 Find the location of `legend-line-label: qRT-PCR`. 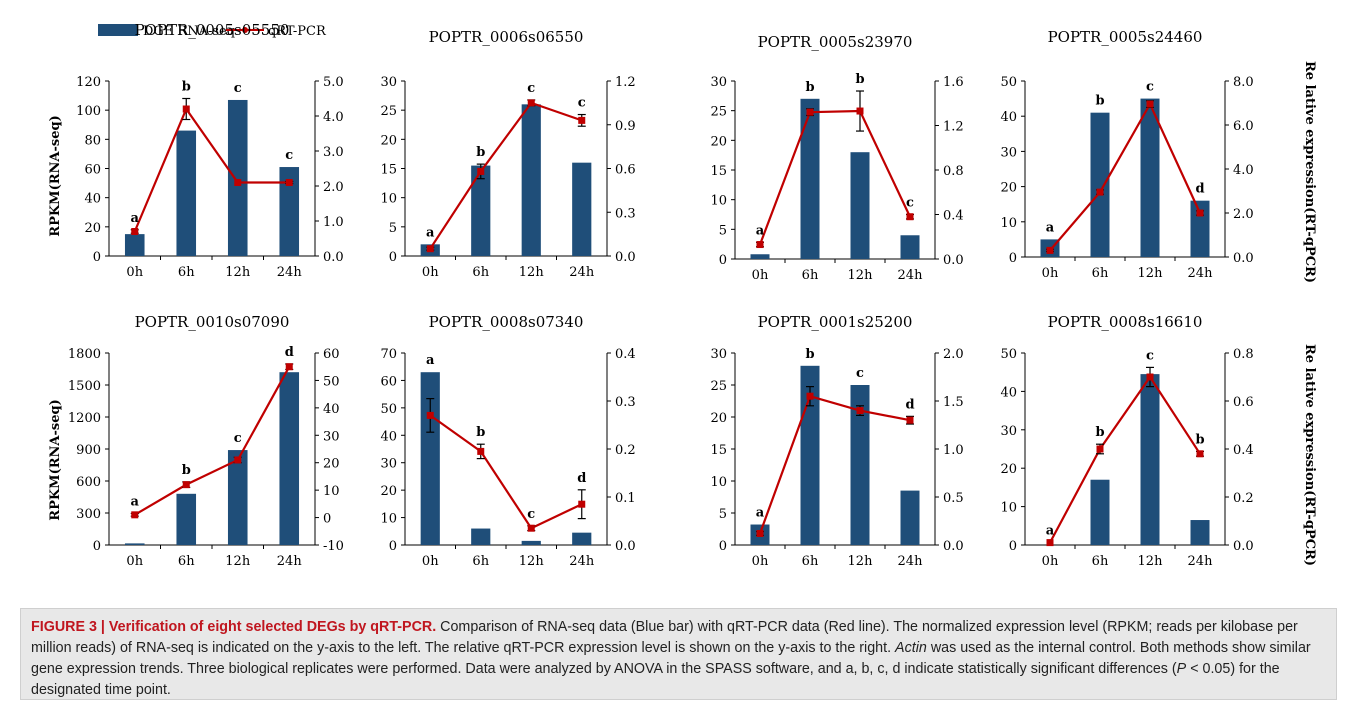

legend-line-label: qRT-PCR is located at coordinates (297, 31).